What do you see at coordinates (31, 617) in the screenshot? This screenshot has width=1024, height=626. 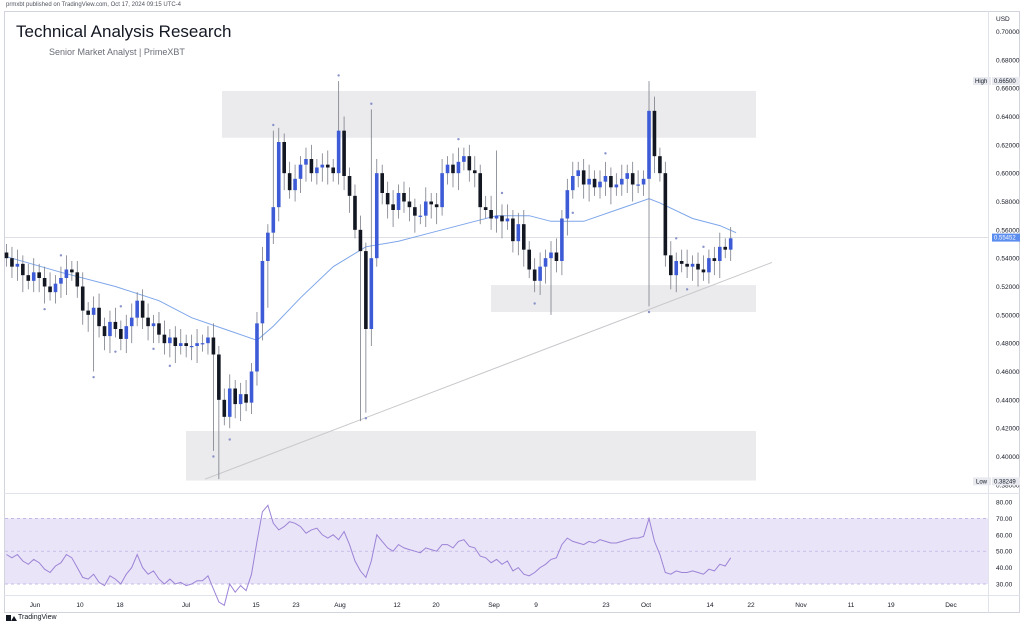 I see `tradingview-footer: TradingView` at bounding box center [31, 617].